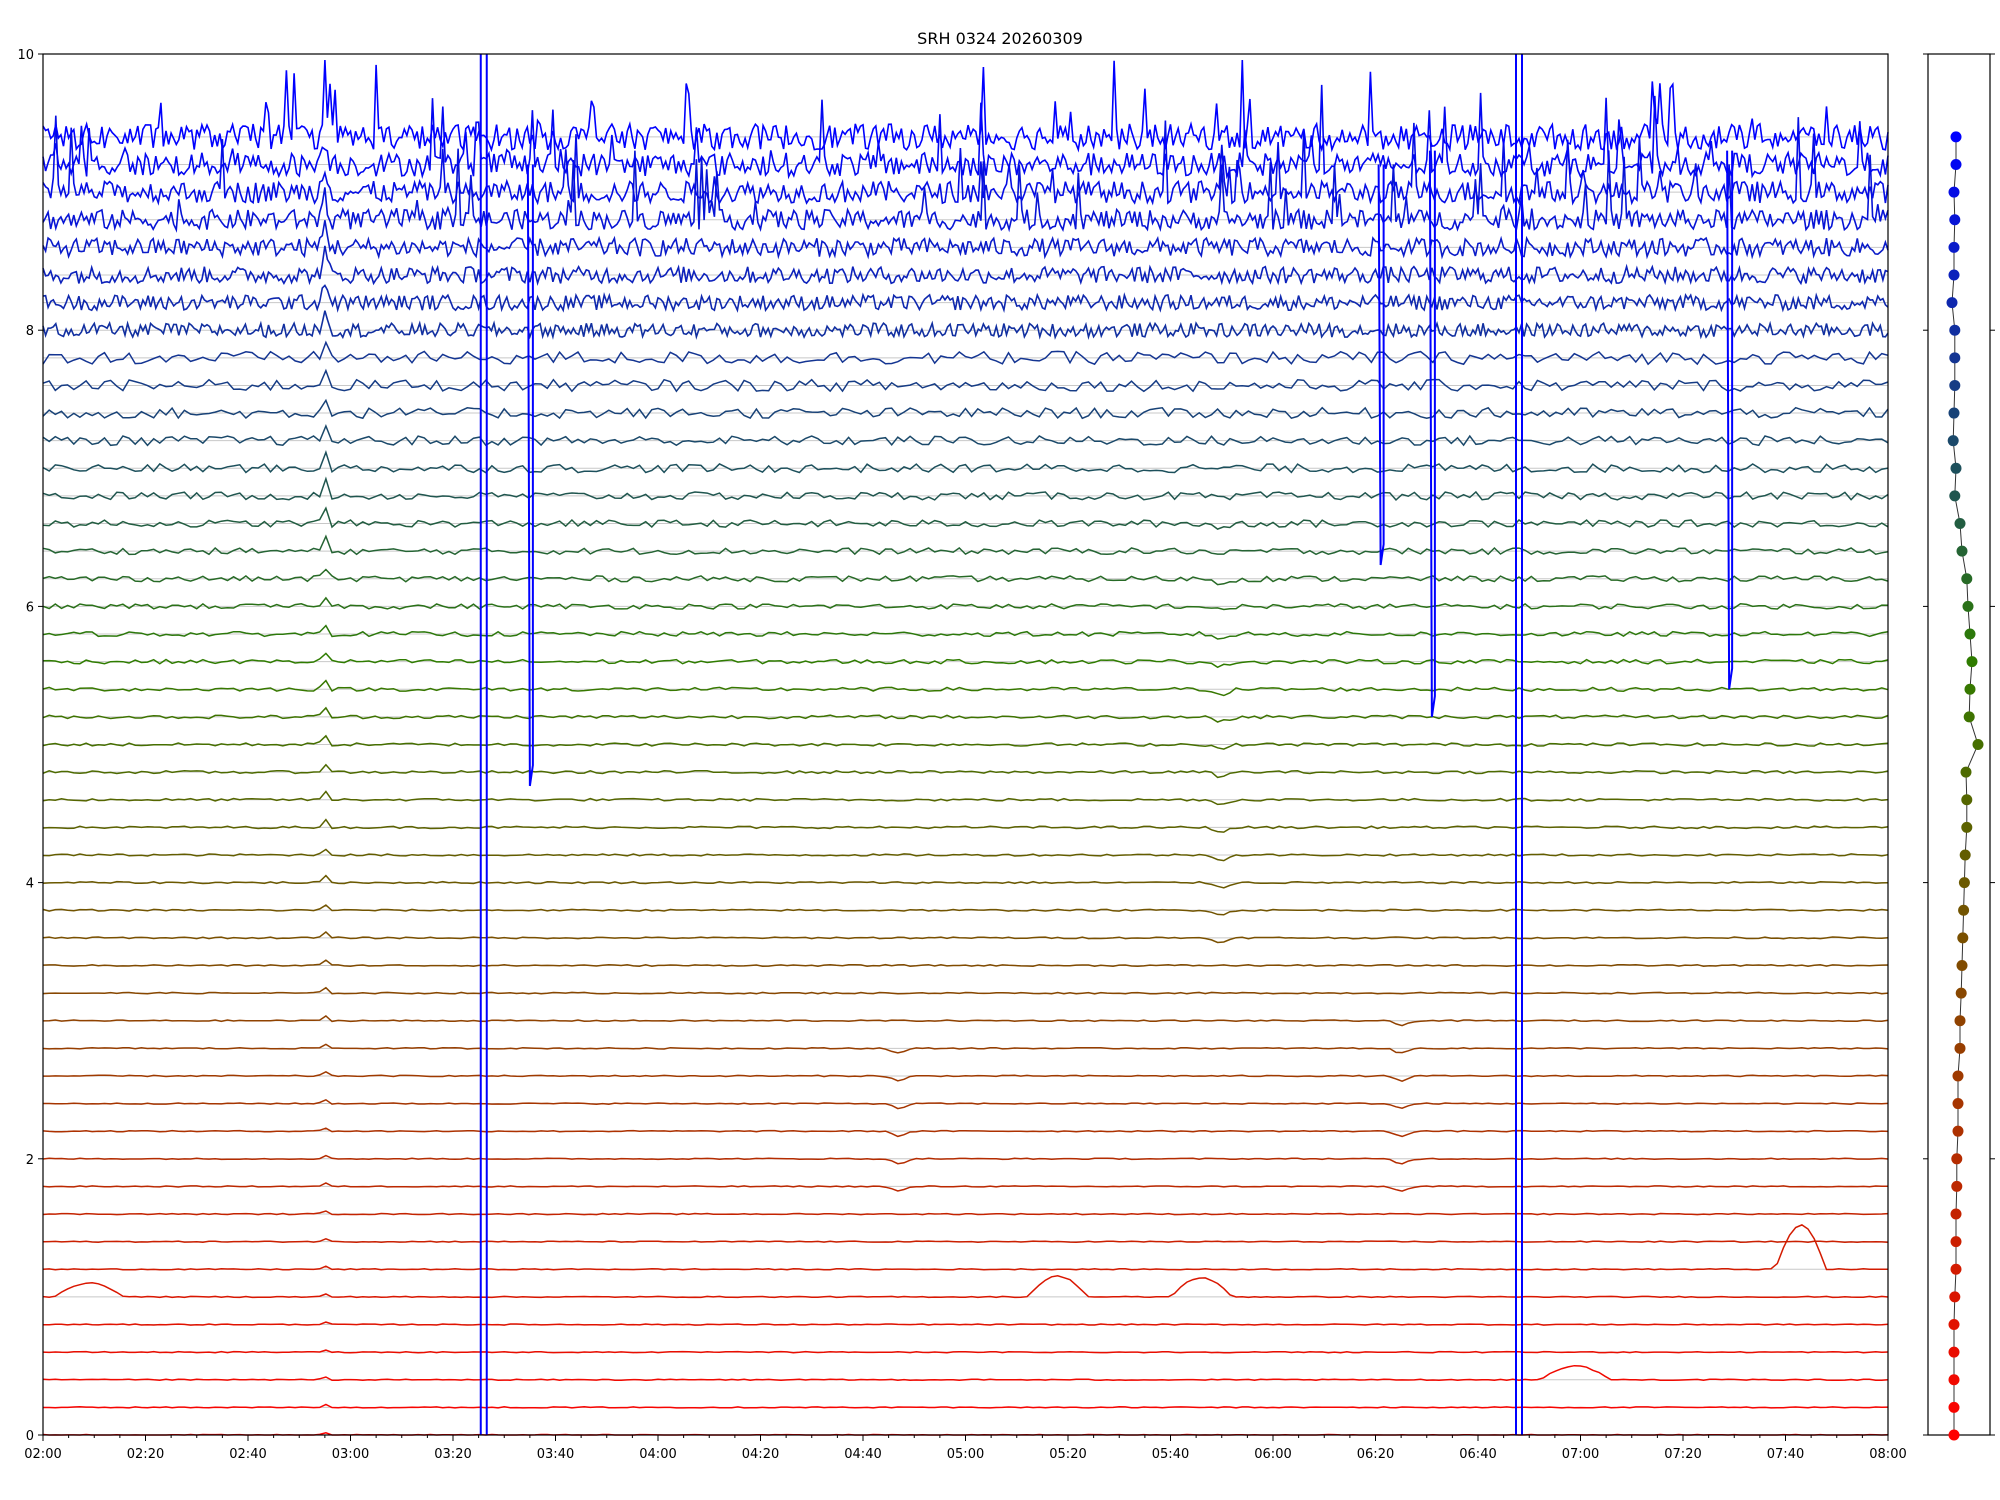 The image size is (2000, 1500). I want to click on x-tick-label: 04:00, so click(657, 1454).